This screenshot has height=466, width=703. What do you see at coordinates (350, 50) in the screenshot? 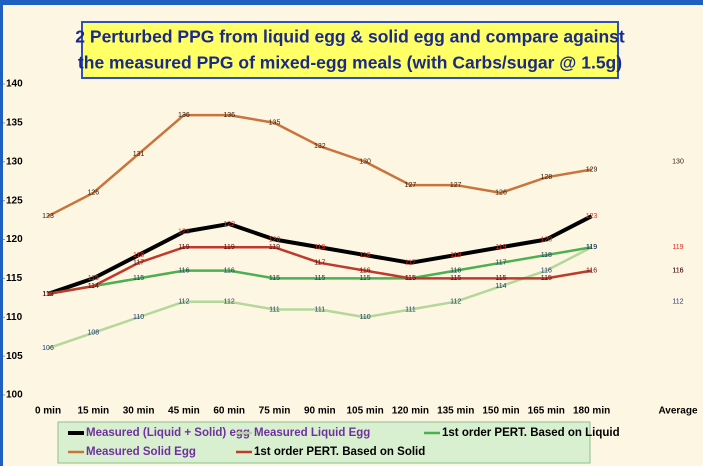
I see `title-box` at bounding box center [350, 50].